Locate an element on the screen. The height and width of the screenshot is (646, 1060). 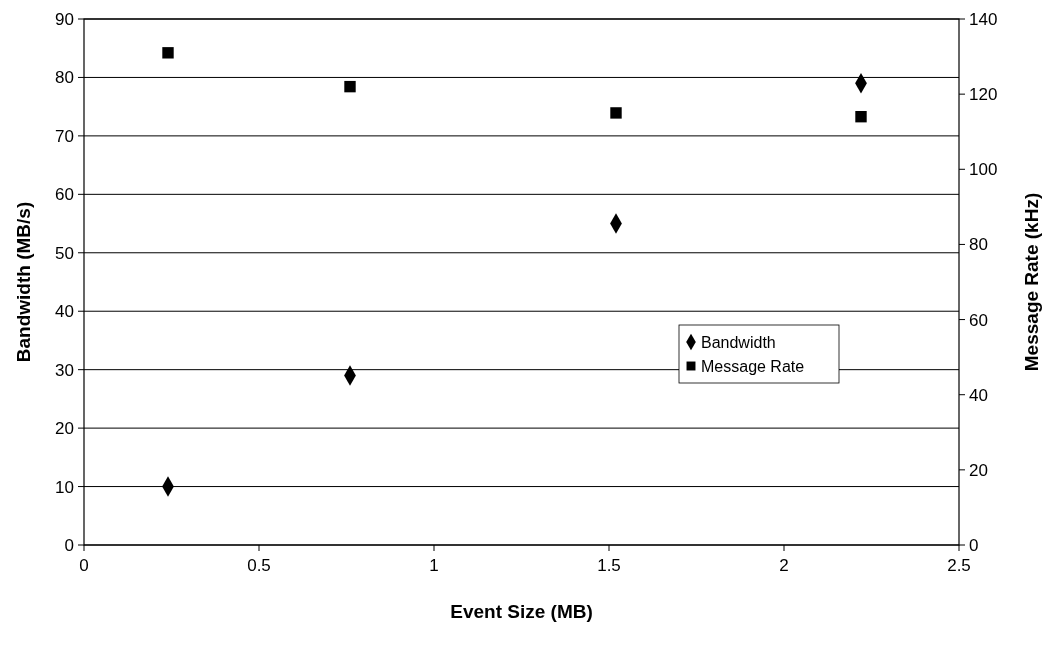
x-tick-label: 1.5 is located at coordinates (609, 565).